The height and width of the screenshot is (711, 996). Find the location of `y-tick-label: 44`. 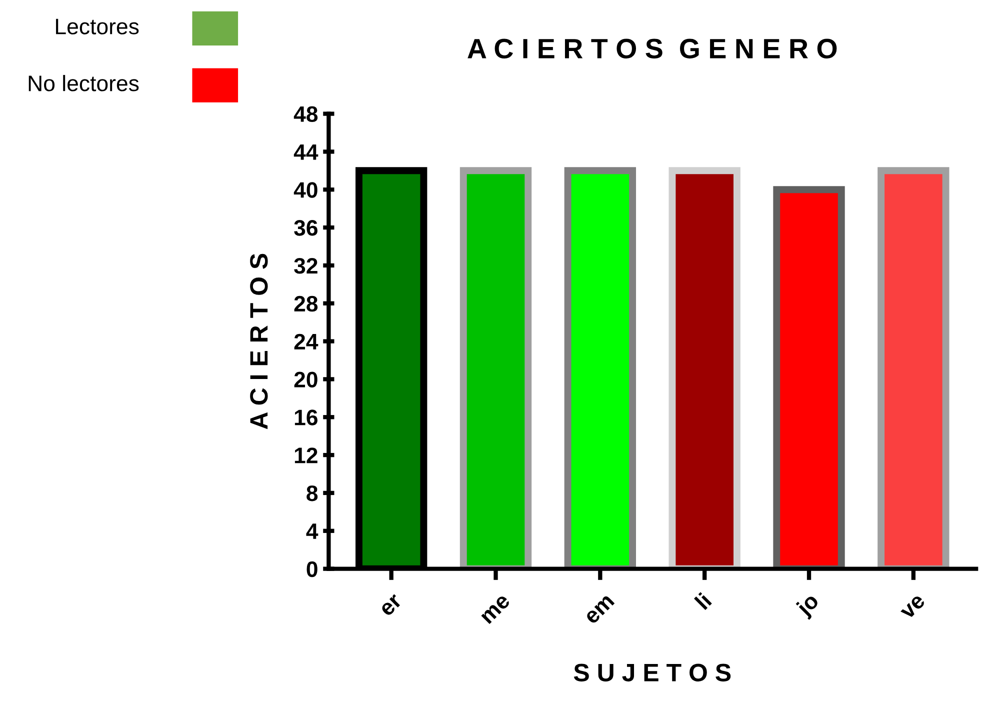

y-tick-label: 44 is located at coordinates (306, 152).